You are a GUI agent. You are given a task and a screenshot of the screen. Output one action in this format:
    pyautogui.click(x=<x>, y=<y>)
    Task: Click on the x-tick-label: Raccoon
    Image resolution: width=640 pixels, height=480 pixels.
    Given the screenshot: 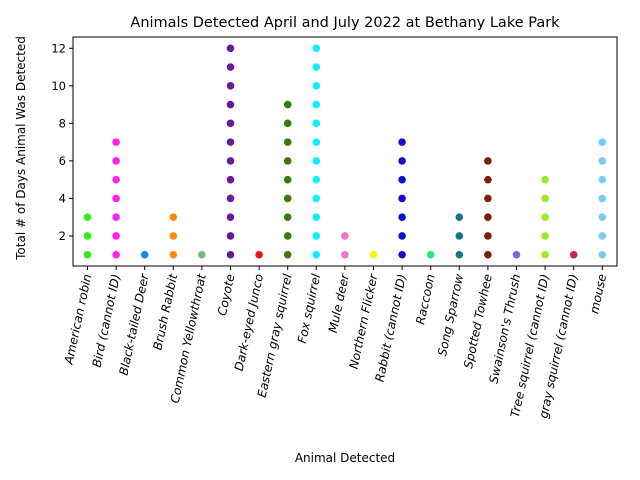 What is the action you would take?
    pyautogui.click(x=425, y=299)
    